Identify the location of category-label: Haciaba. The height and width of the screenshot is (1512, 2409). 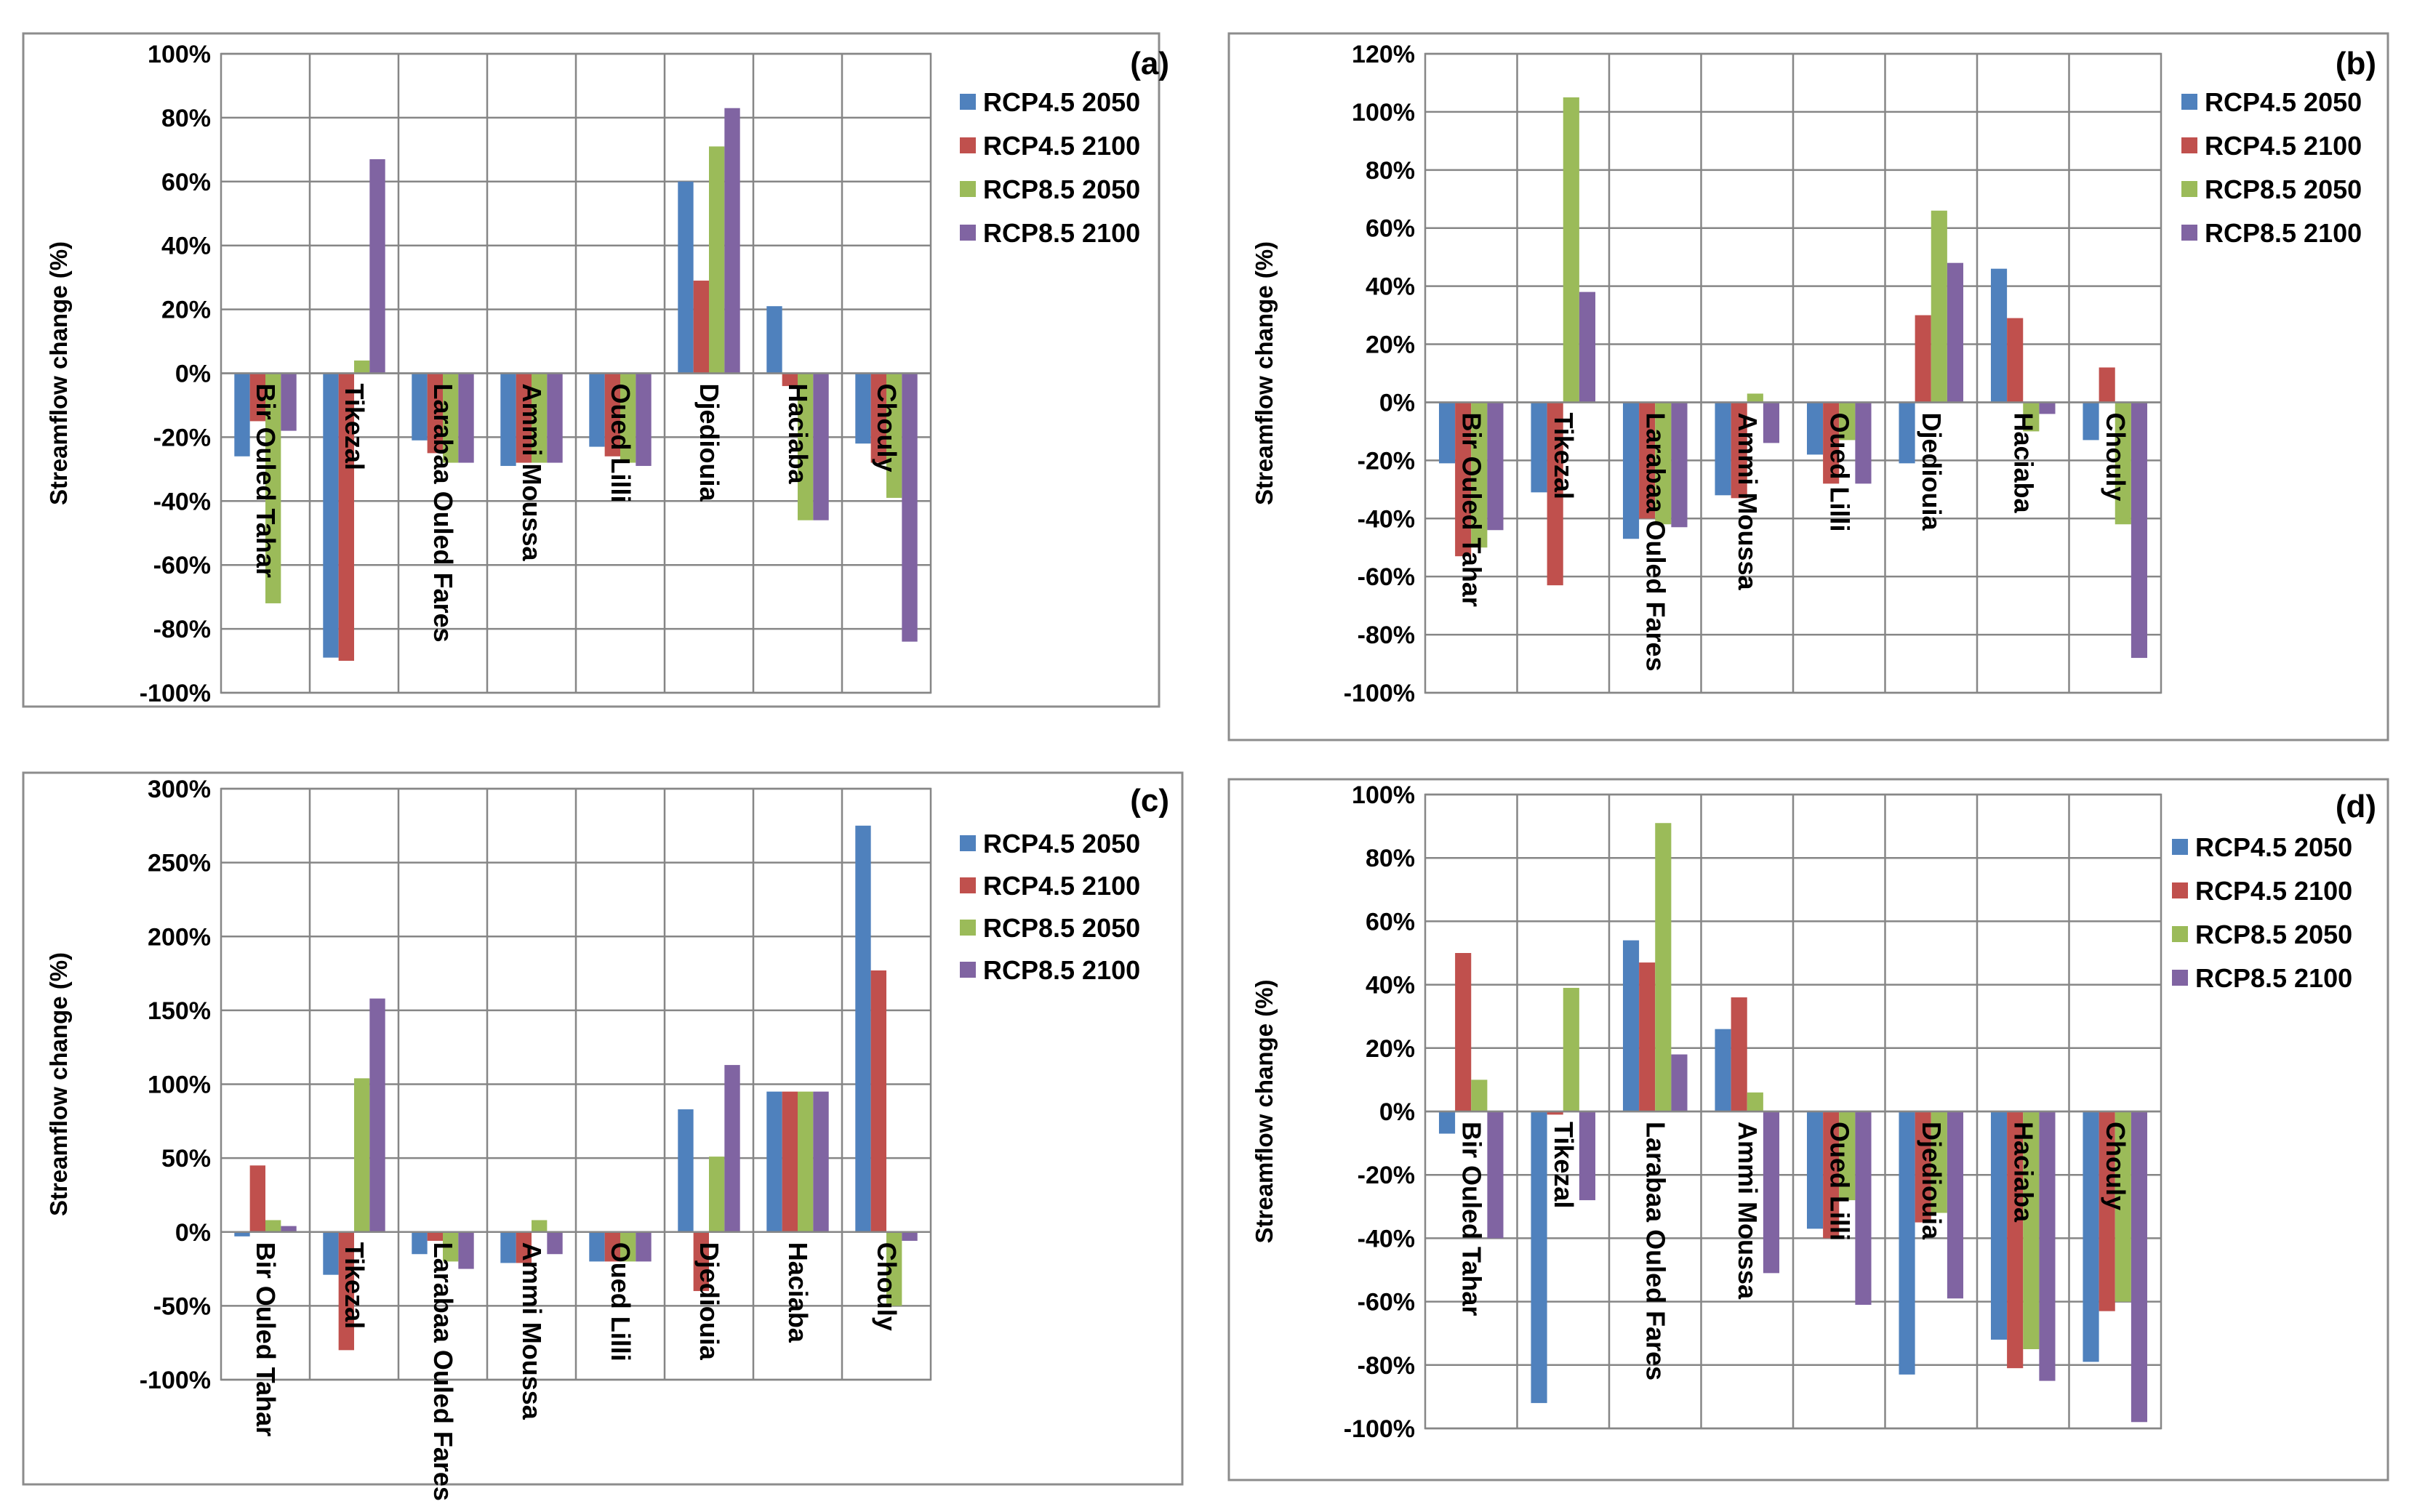
(798, 434).